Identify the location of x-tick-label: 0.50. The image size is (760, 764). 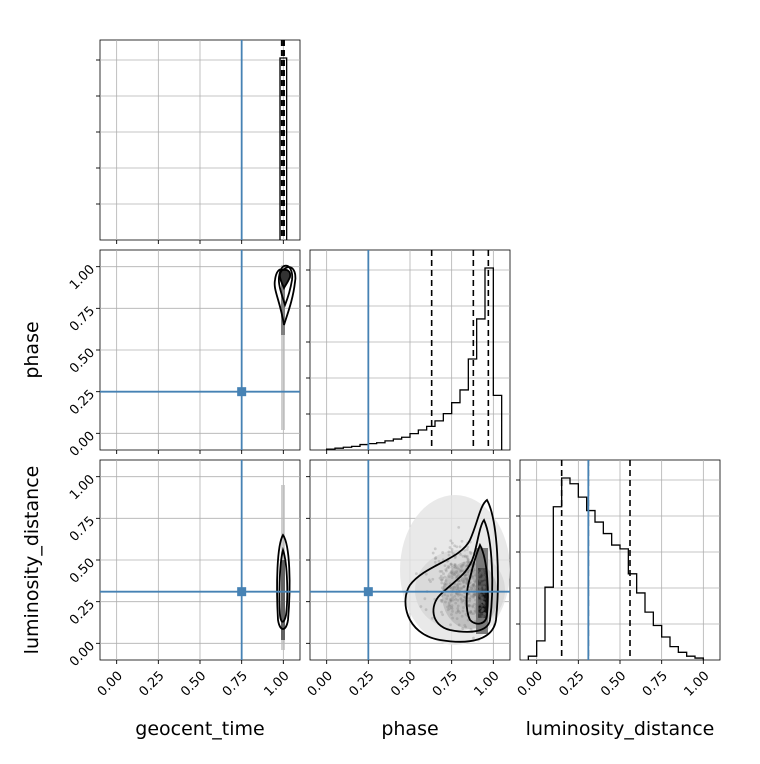
(613, 684).